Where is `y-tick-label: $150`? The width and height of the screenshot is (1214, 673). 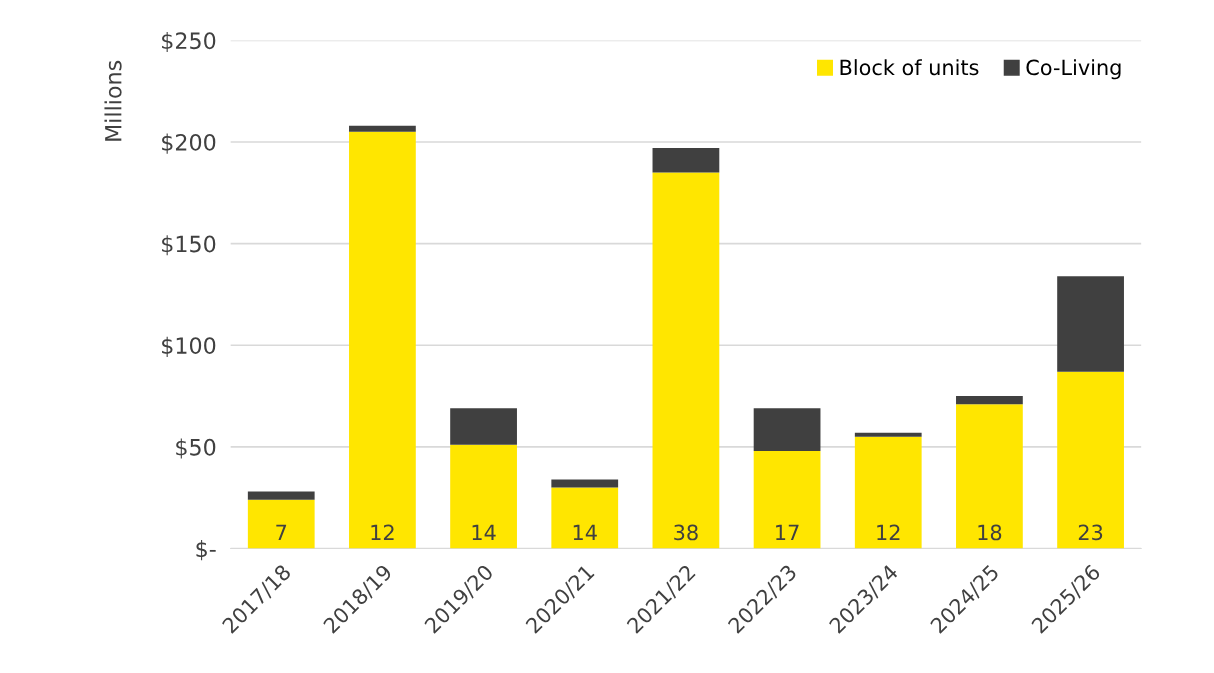
y-tick-label: $150 is located at coordinates (189, 245).